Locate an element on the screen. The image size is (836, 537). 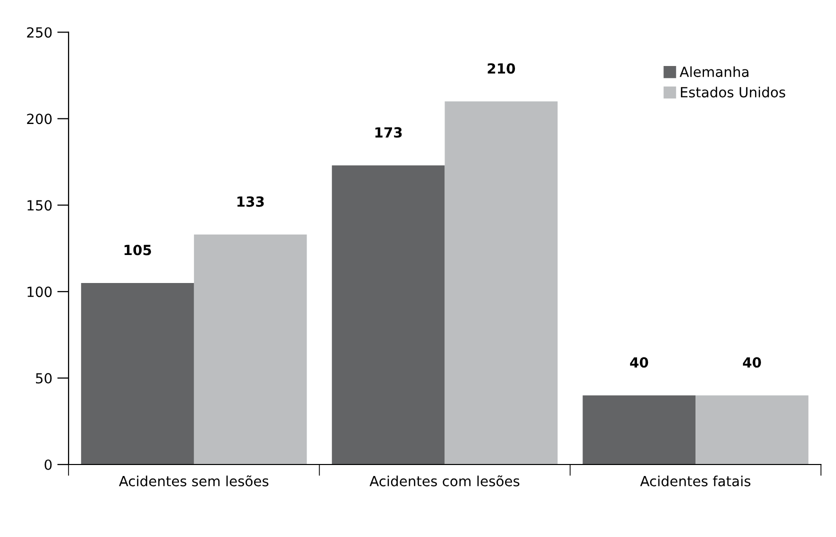
y-tick-label: 0 is located at coordinates (48, 464).